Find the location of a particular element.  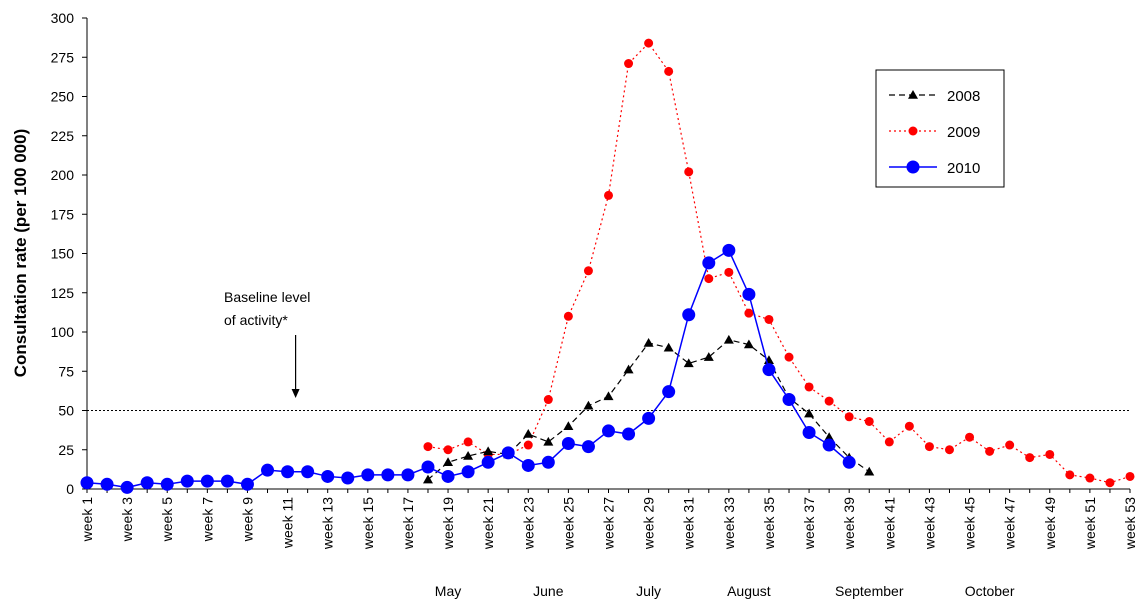

x-tick-label: week 37 is located at coordinates (809, 523).